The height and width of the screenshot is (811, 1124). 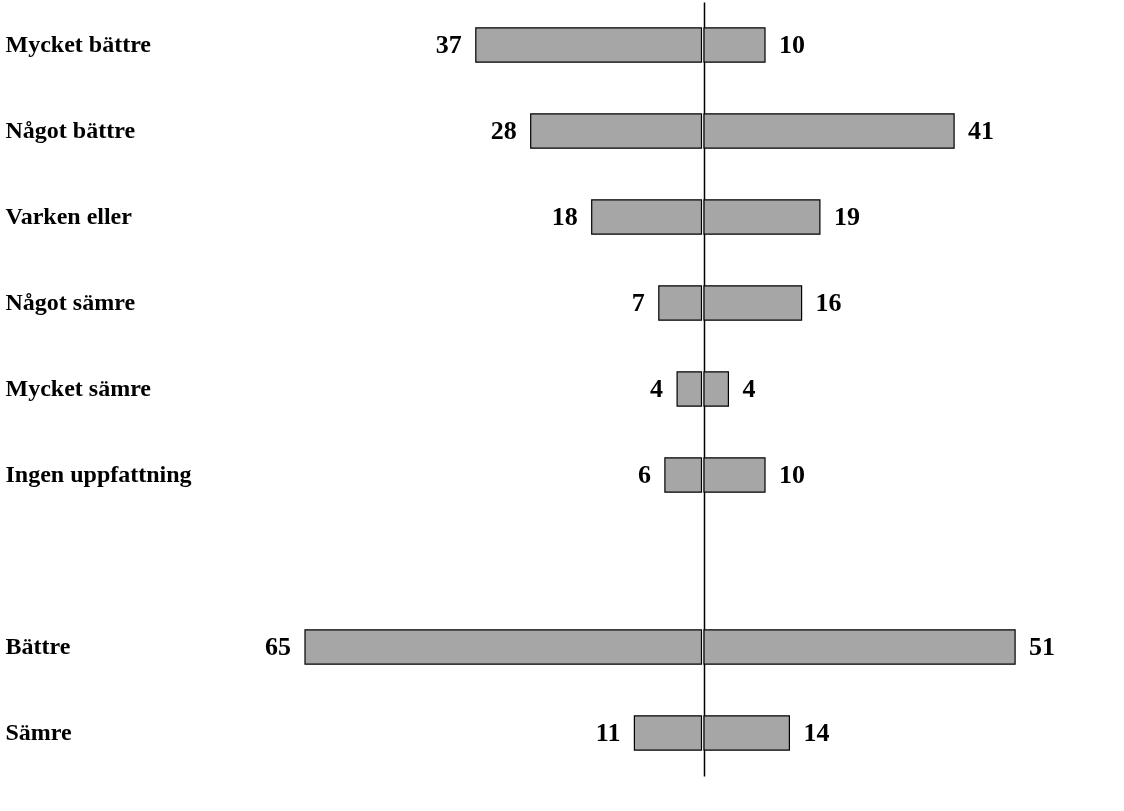 What do you see at coordinates (638, 302) in the screenshot?
I see `data-label: 7` at bounding box center [638, 302].